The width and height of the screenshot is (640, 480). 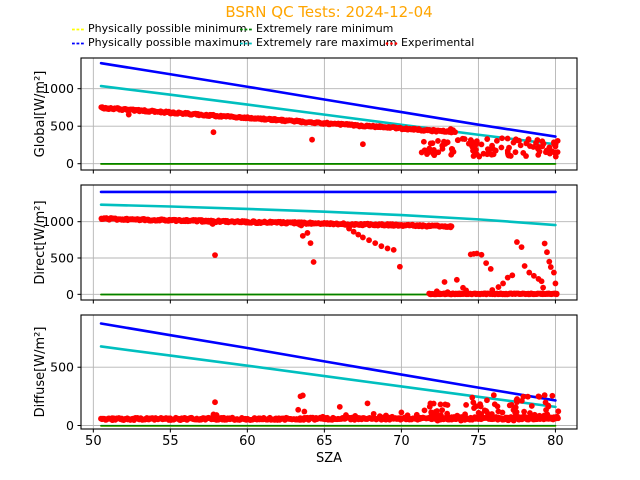 What do you see at coordinates (170, 441) in the screenshot?
I see `x-tick-label: 55` at bounding box center [170, 441].